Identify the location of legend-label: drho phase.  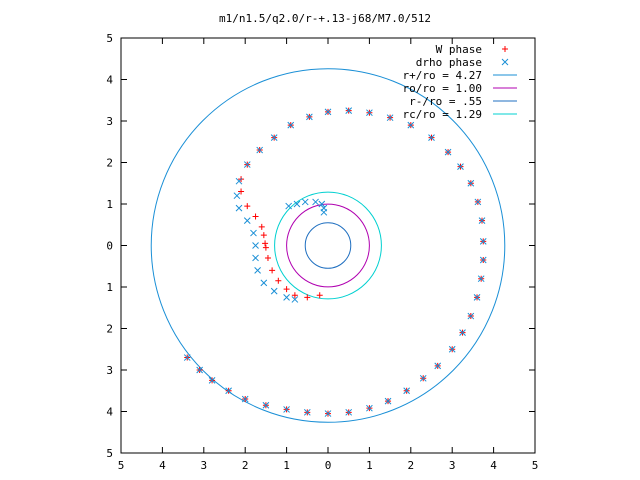
(449, 62).